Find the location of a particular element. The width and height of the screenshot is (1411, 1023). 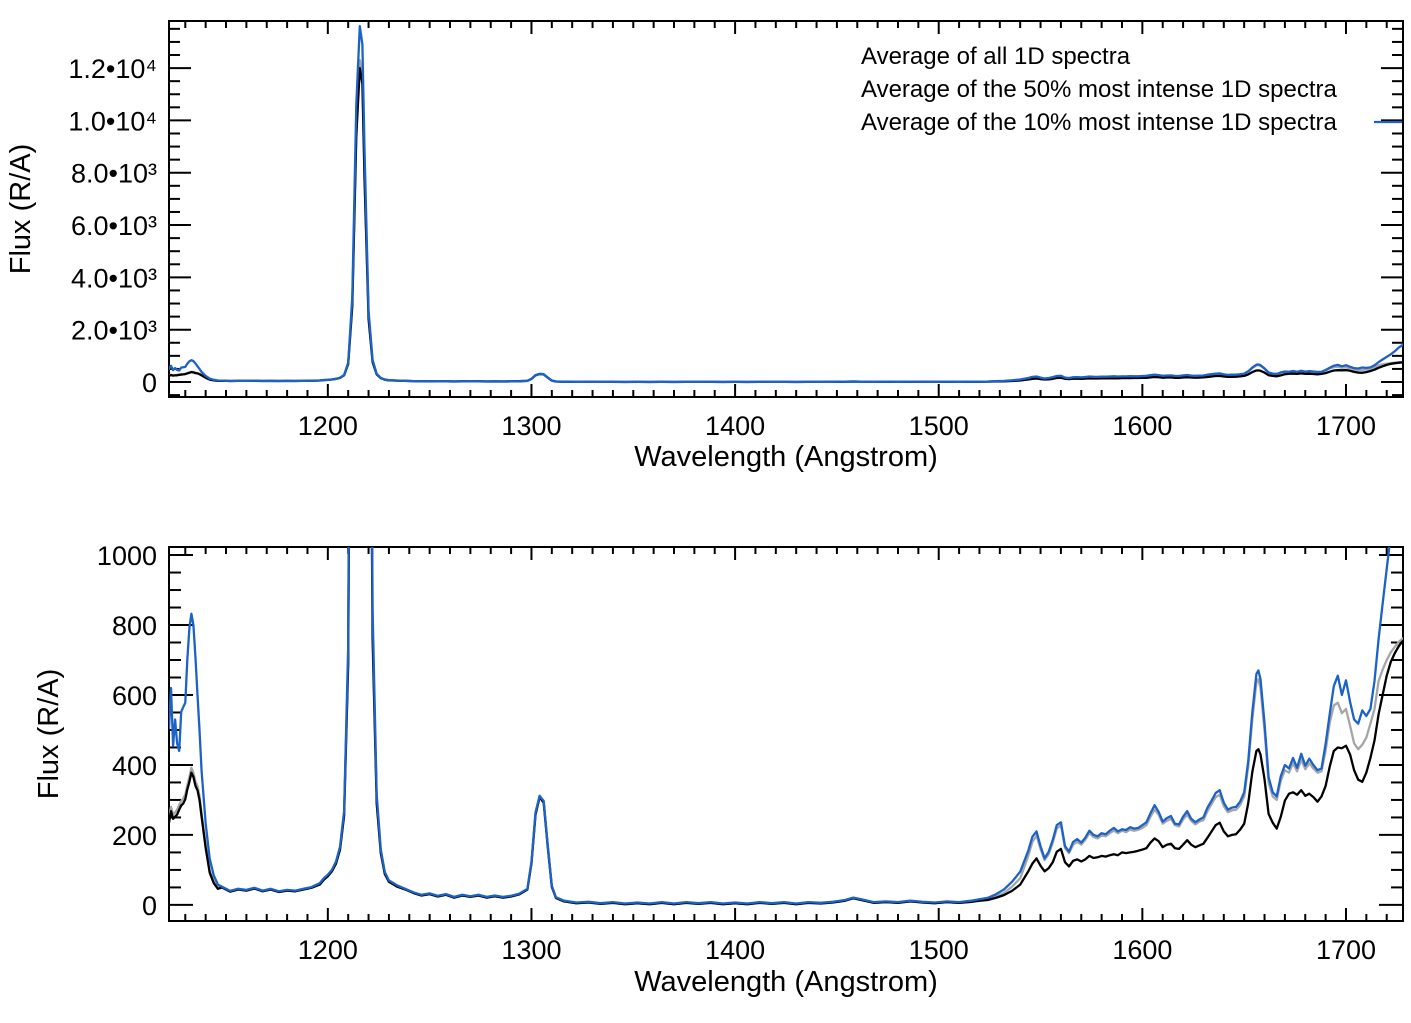

y-tick-label: 800 is located at coordinates (134, 626).